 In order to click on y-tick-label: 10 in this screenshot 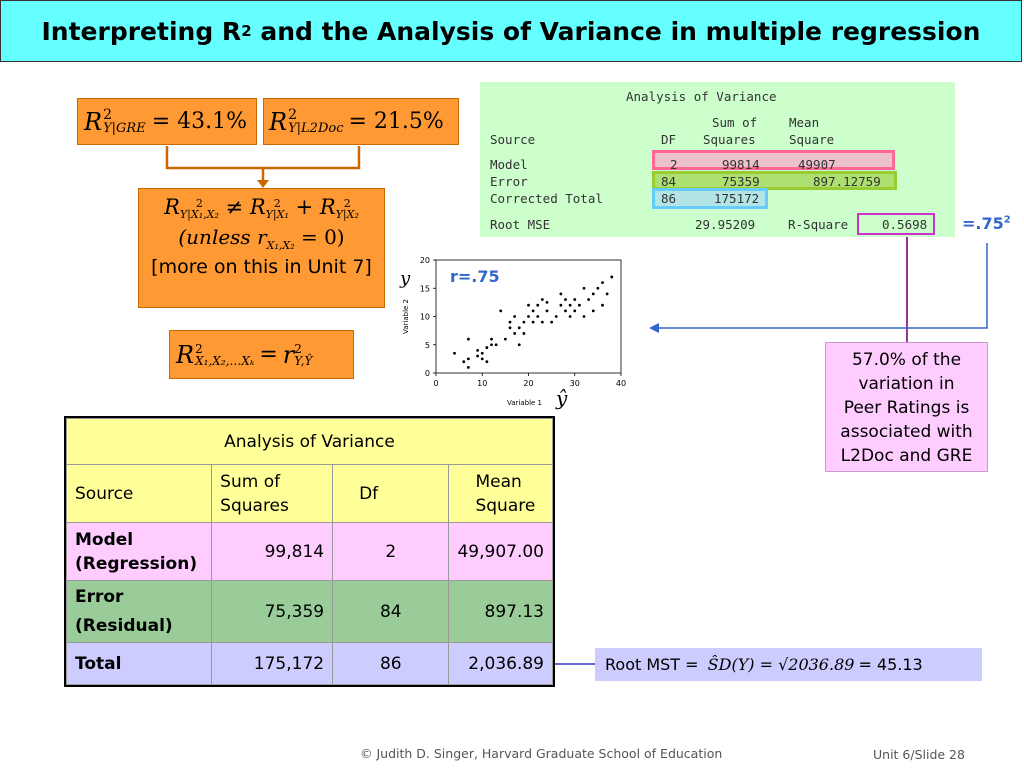, I will do `click(425, 317)`.